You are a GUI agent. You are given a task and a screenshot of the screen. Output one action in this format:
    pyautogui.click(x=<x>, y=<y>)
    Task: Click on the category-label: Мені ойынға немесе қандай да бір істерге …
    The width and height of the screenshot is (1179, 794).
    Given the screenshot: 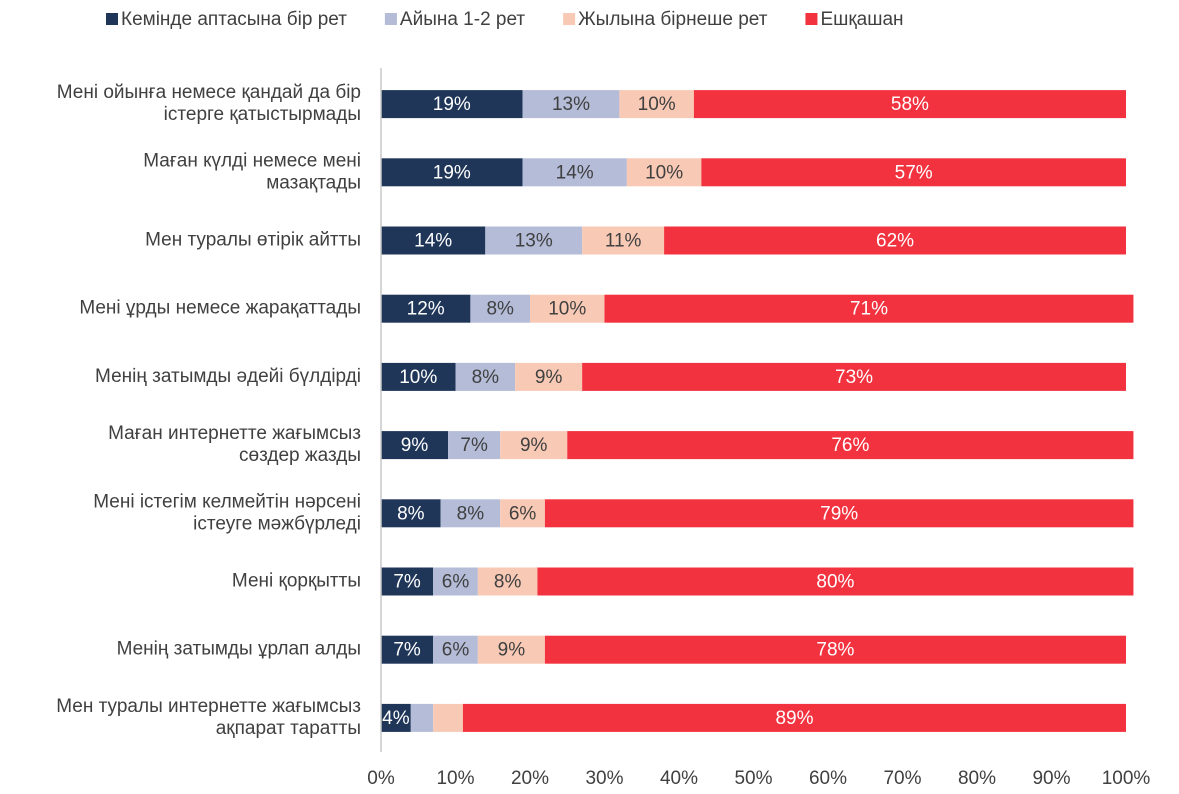 What is the action you would take?
    pyautogui.click(x=209, y=103)
    